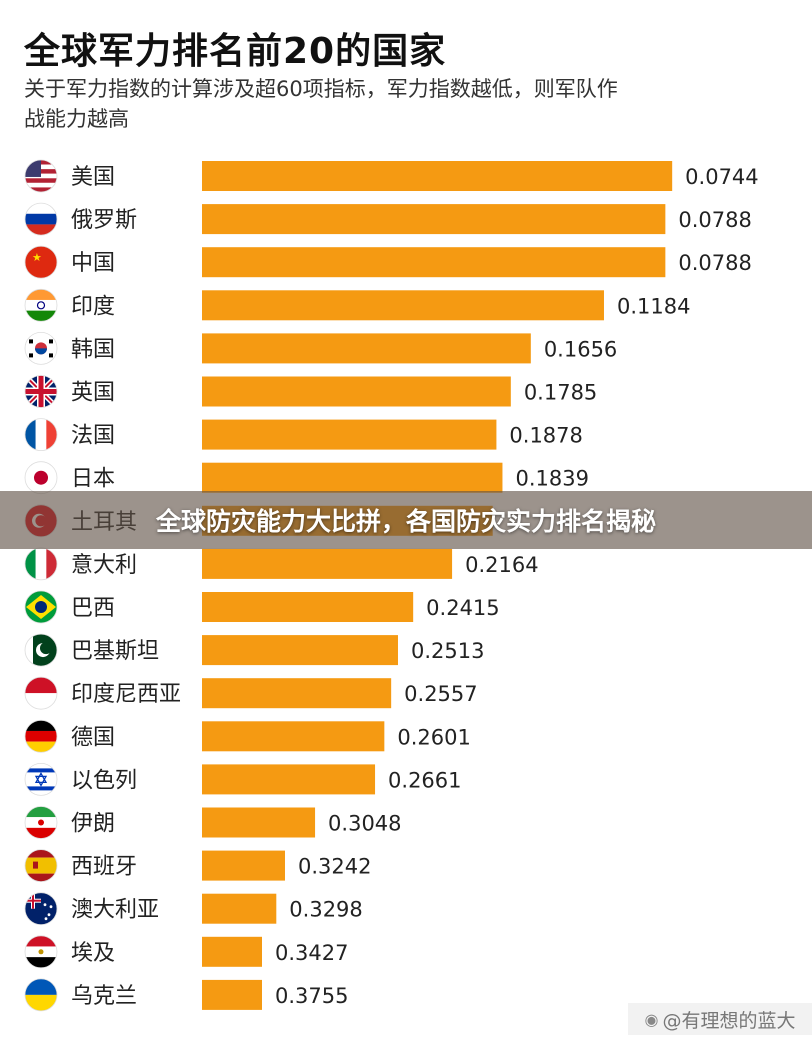 This screenshot has height=1038, width=812. I want to click on bar-row: ★ 中国 0.0788, so click(388, 262).